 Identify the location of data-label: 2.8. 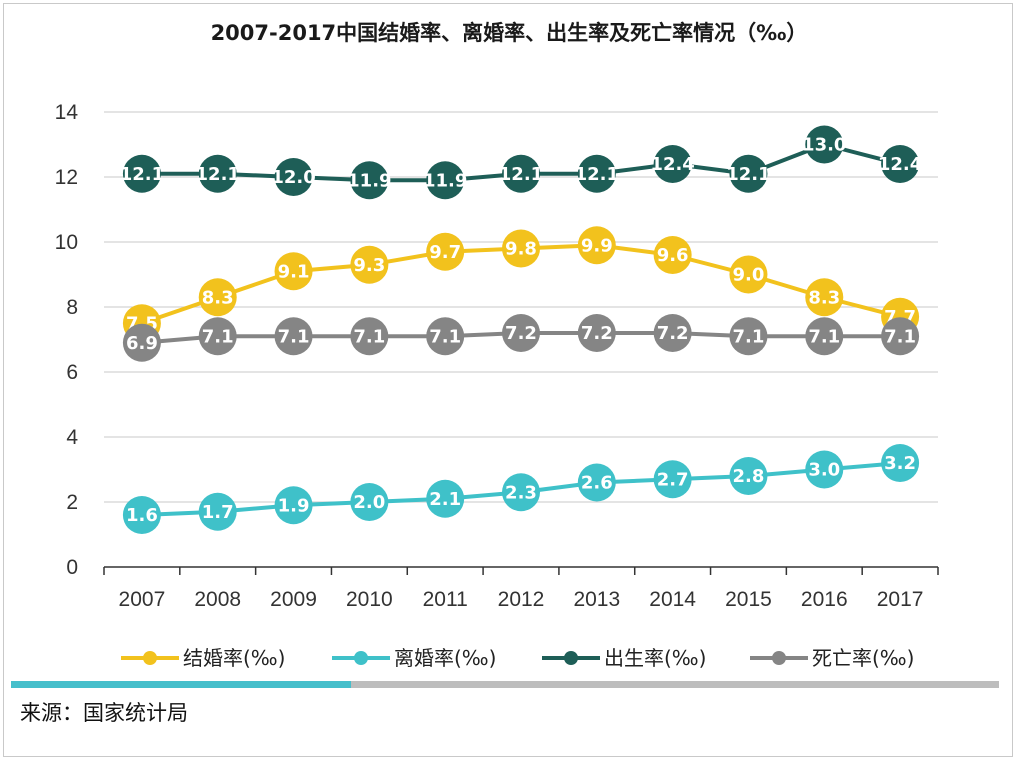
(749, 476).